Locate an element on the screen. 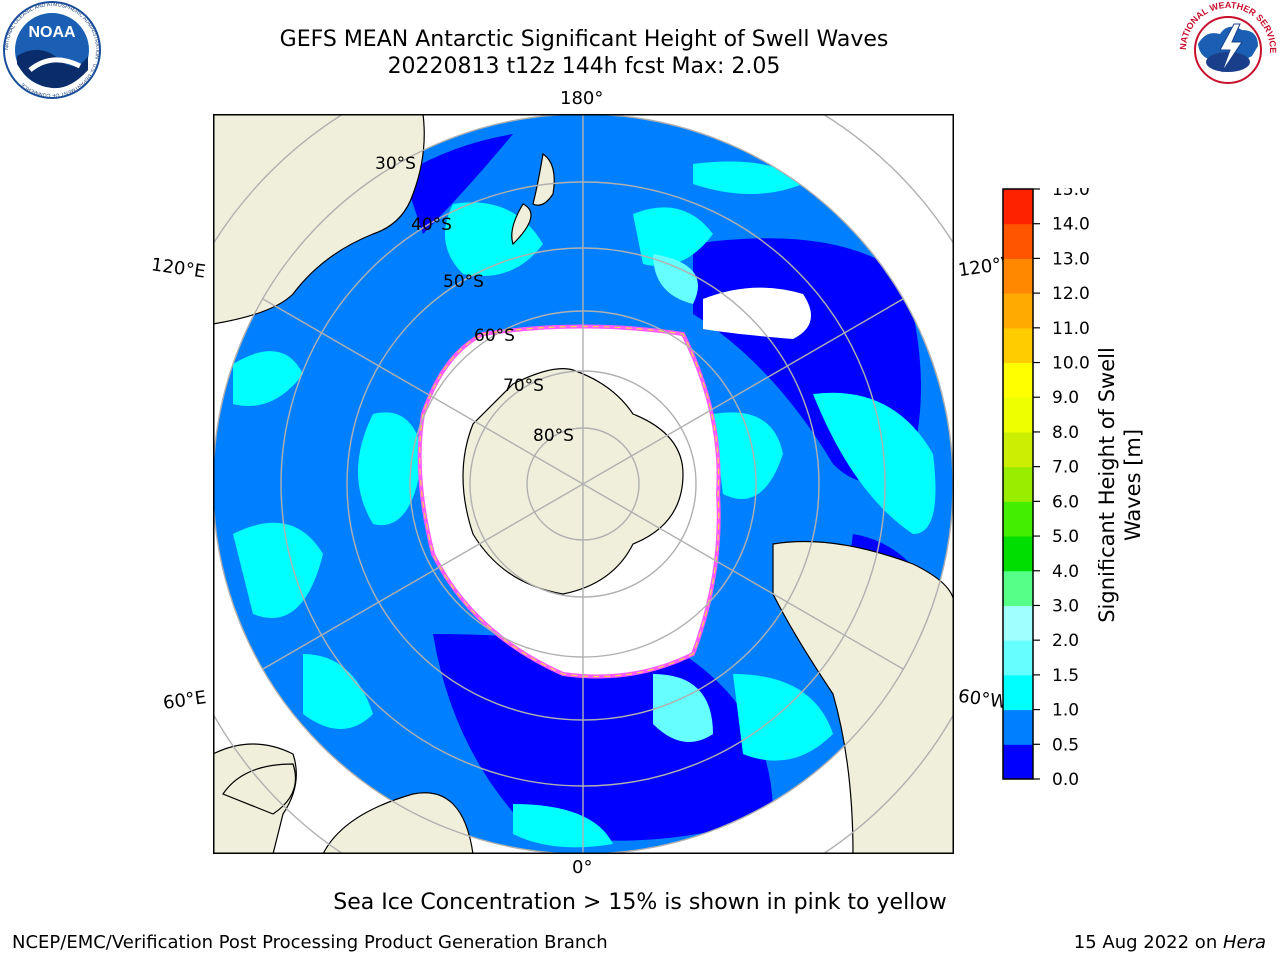 The height and width of the screenshot is (960, 1280). lon-label-120e: 120°E is located at coordinates (178, 268).